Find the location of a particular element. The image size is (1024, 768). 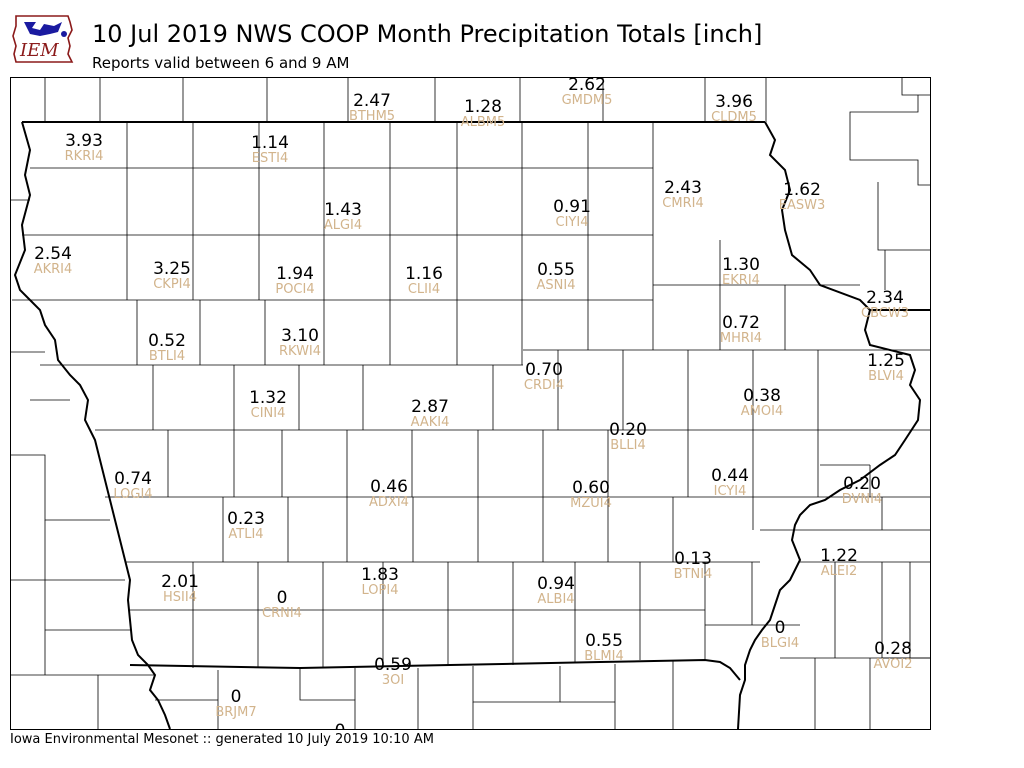

station-id: 3OI is located at coordinates (393, 680).